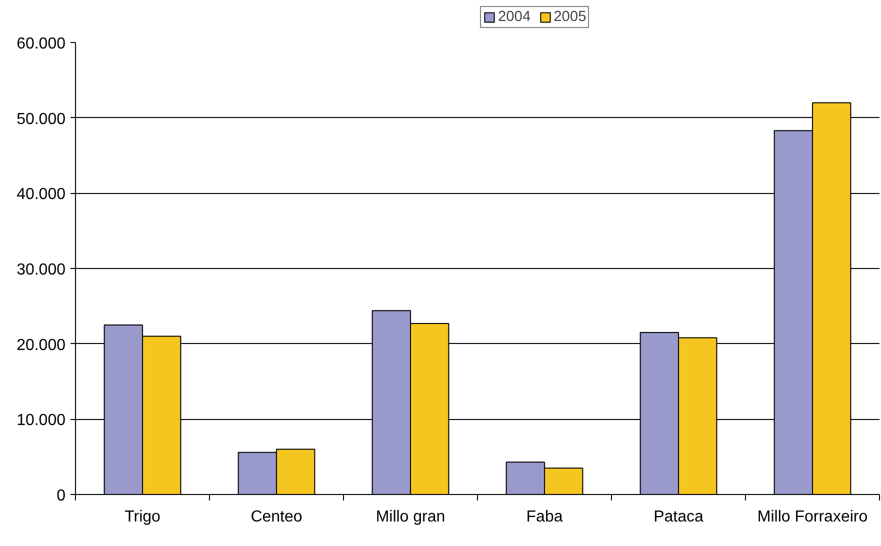 The height and width of the screenshot is (546, 881). Describe the element at coordinates (812, 517) in the screenshot. I see `x-tick-label: Millo Forraxeiro` at that location.